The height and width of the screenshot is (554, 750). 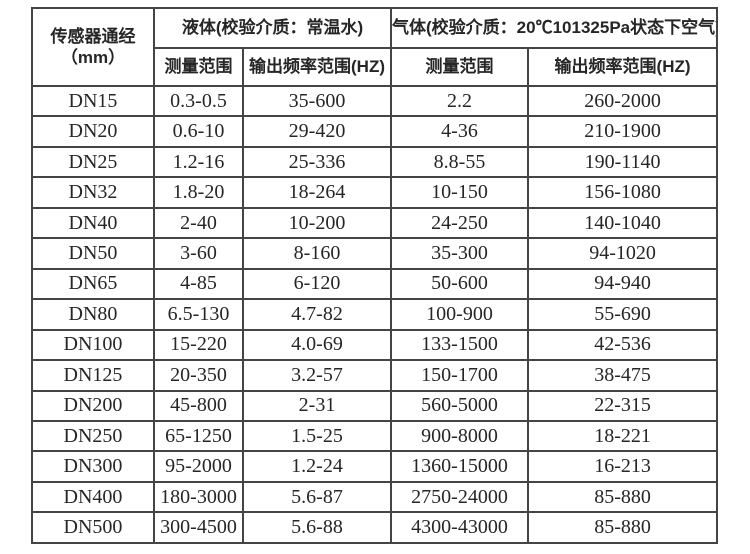 What do you see at coordinates (272, 28) in the screenshot?
I see `header-liquid-group: 液体(校验介质：常温水)` at bounding box center [272, 28].